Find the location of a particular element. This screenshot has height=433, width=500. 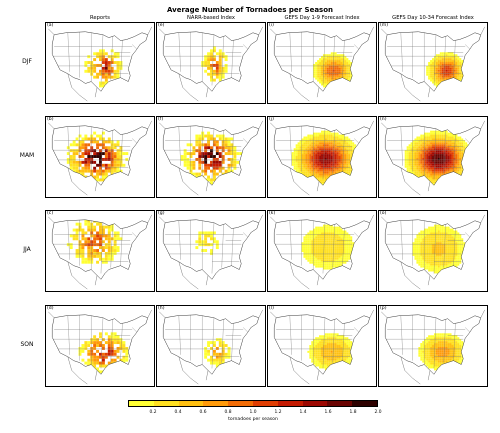

panel-label: (p) is located at coordinates (383, 308).